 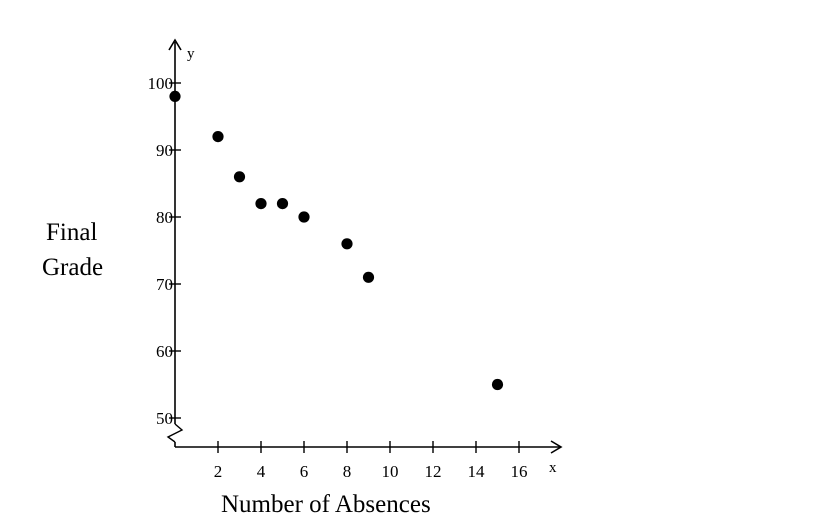 What do you see at coordinates (175, 433) in the screenshot?
I see `y-axis-break-icon` at bounding box center [175, 433].